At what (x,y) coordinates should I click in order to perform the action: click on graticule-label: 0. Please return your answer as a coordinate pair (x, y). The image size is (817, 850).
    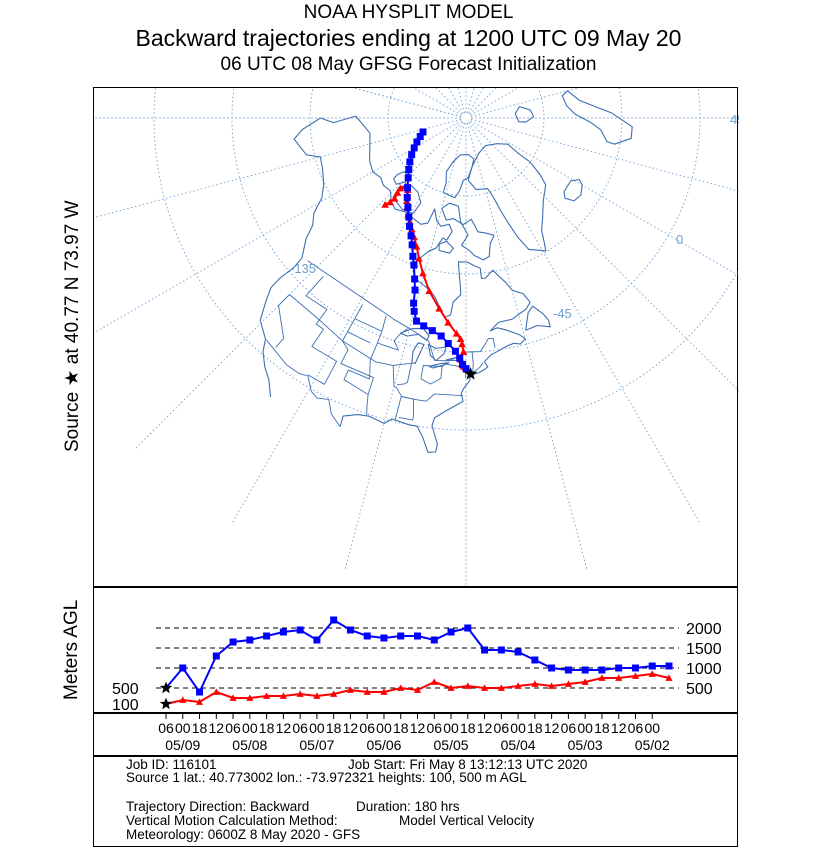
    Looking at the image, I should click on (679, 239).